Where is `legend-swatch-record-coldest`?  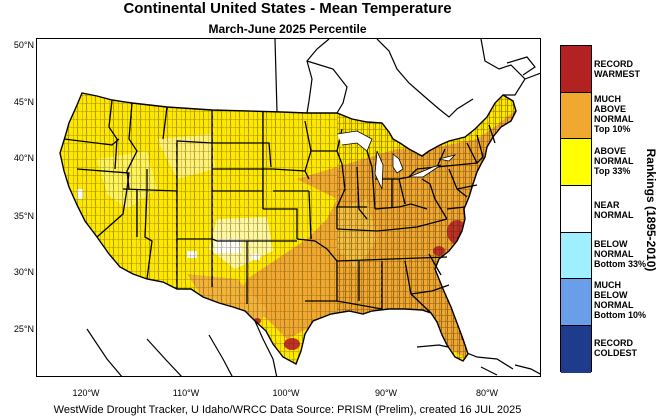
legend-swatch-record-coldest is located at coordinates (576, 349).